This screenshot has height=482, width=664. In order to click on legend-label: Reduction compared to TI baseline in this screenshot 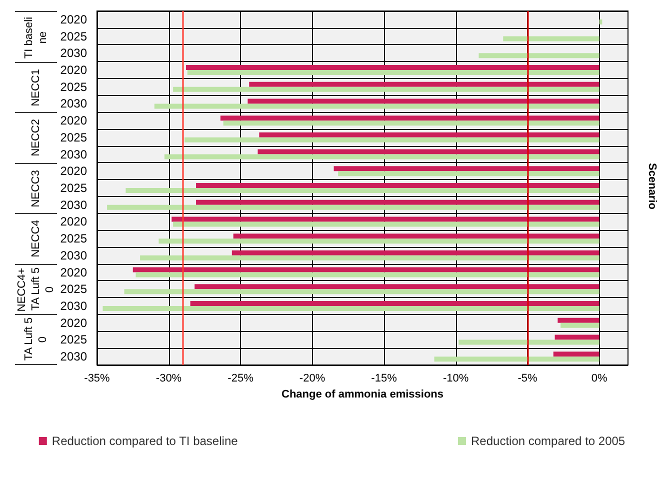, I will do `click(145, 441)`.